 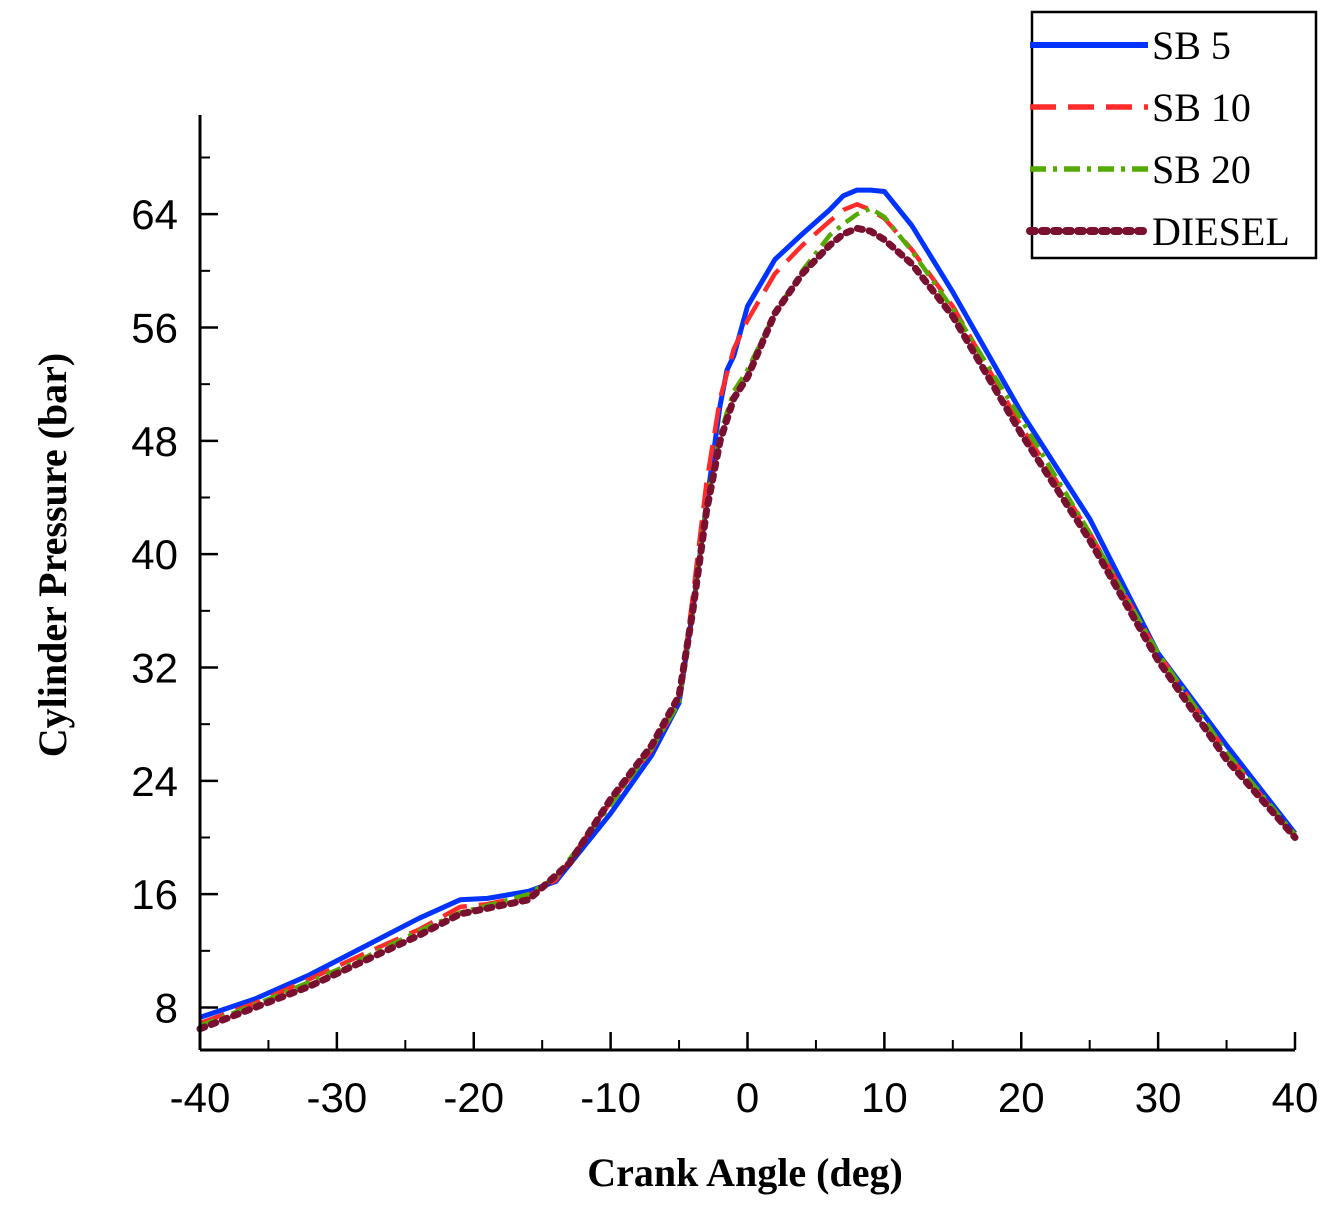 What do you see at coordinates (1201, 107) in the screenshot?
I see `legend-label-sb-10: SB 10` at bounding box center [1201, 107].